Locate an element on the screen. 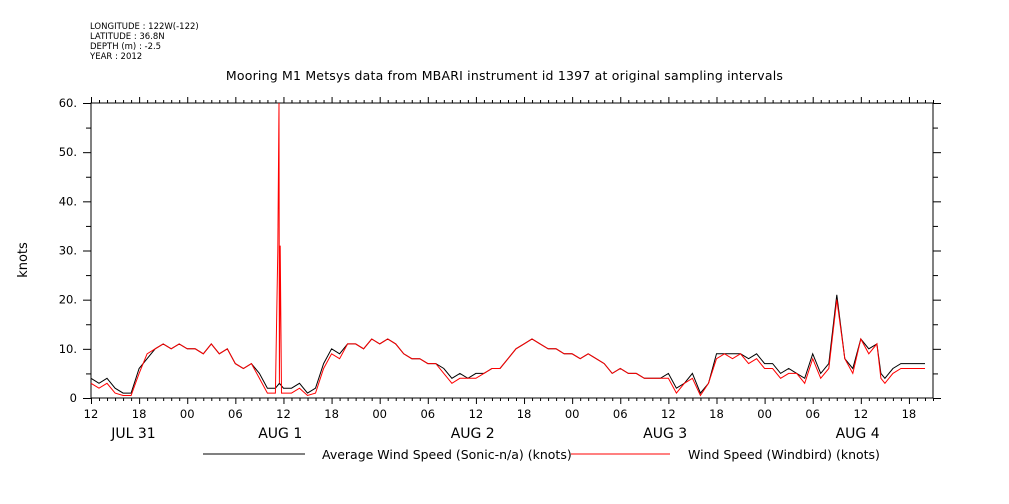 The height and width of the screenshot is (504, 1009). y-tick-label: 60. is located at coordinates (68, 103).